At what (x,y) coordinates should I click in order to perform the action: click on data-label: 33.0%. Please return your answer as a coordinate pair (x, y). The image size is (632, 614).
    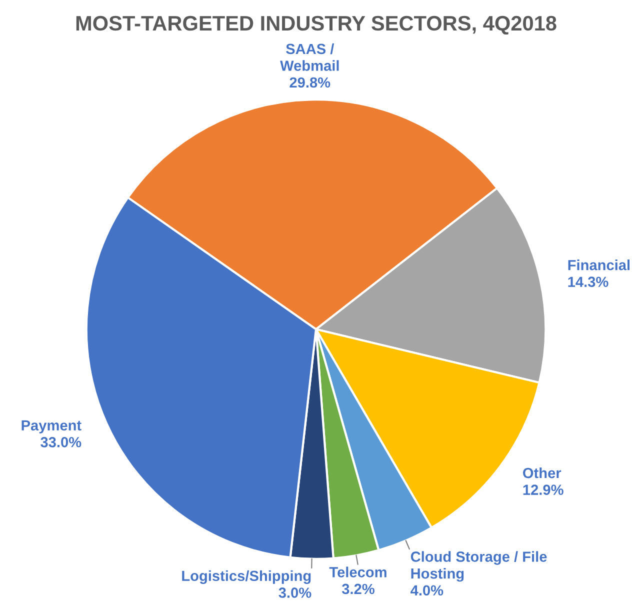
    Looking at the image, I should click on (61, 442).